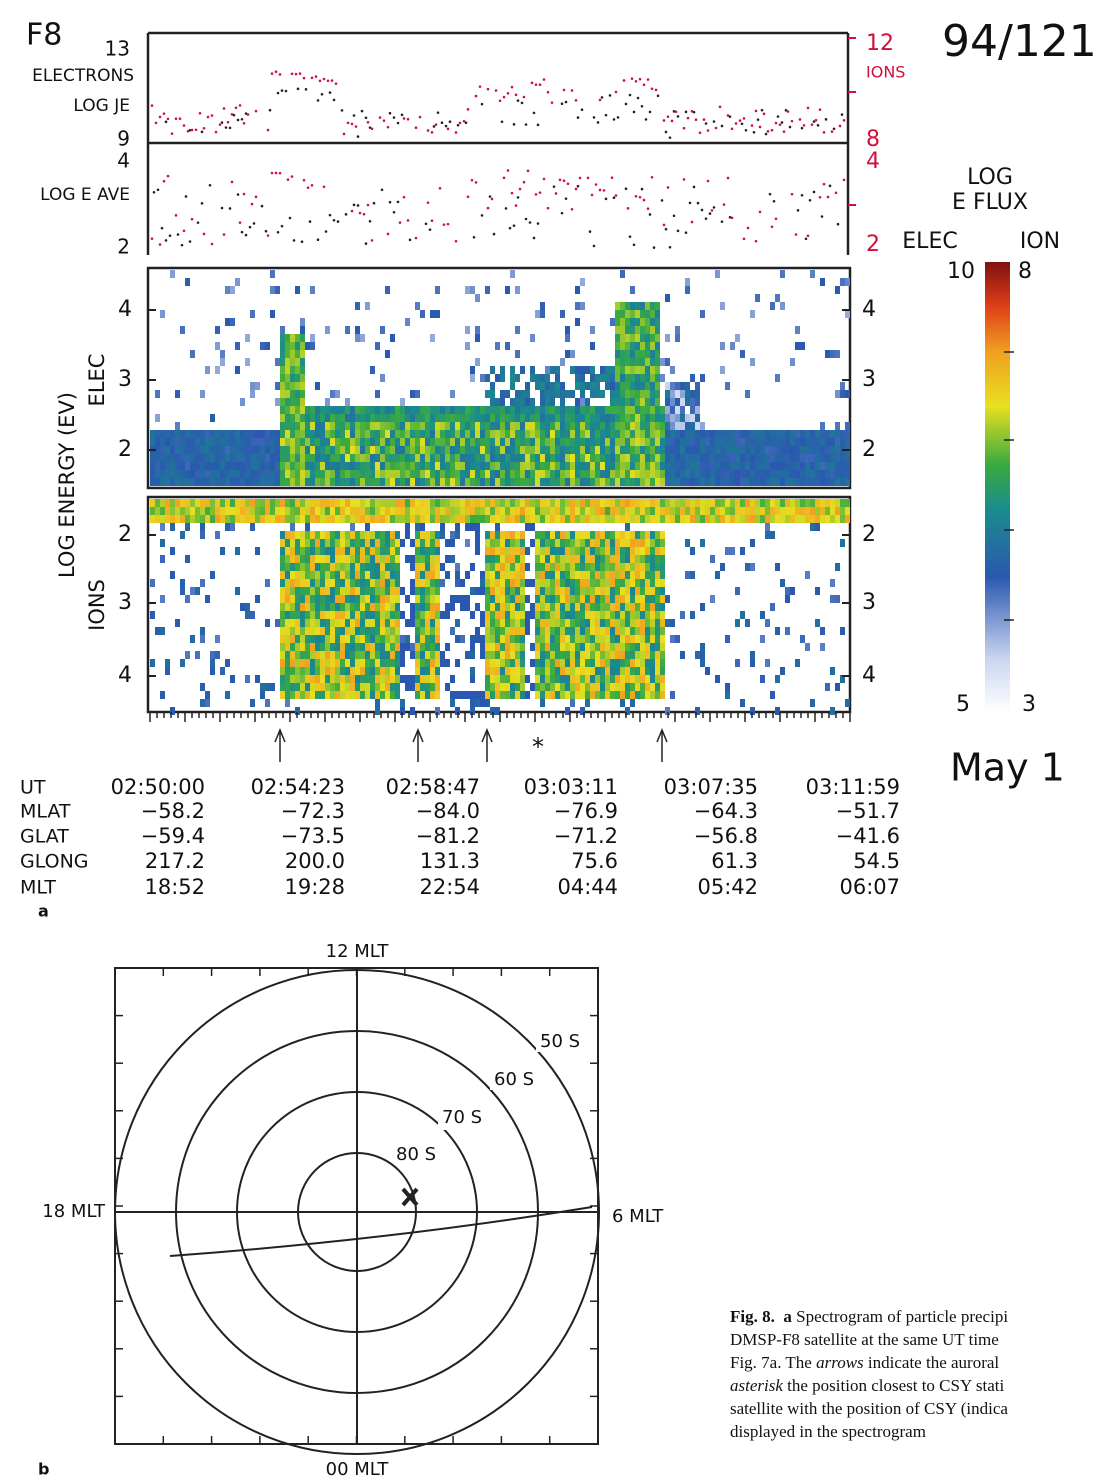 The height and width of the screenshot is (1482, 1106). I want to click on mlt-label: 6 MLT, so click(638, 1216).